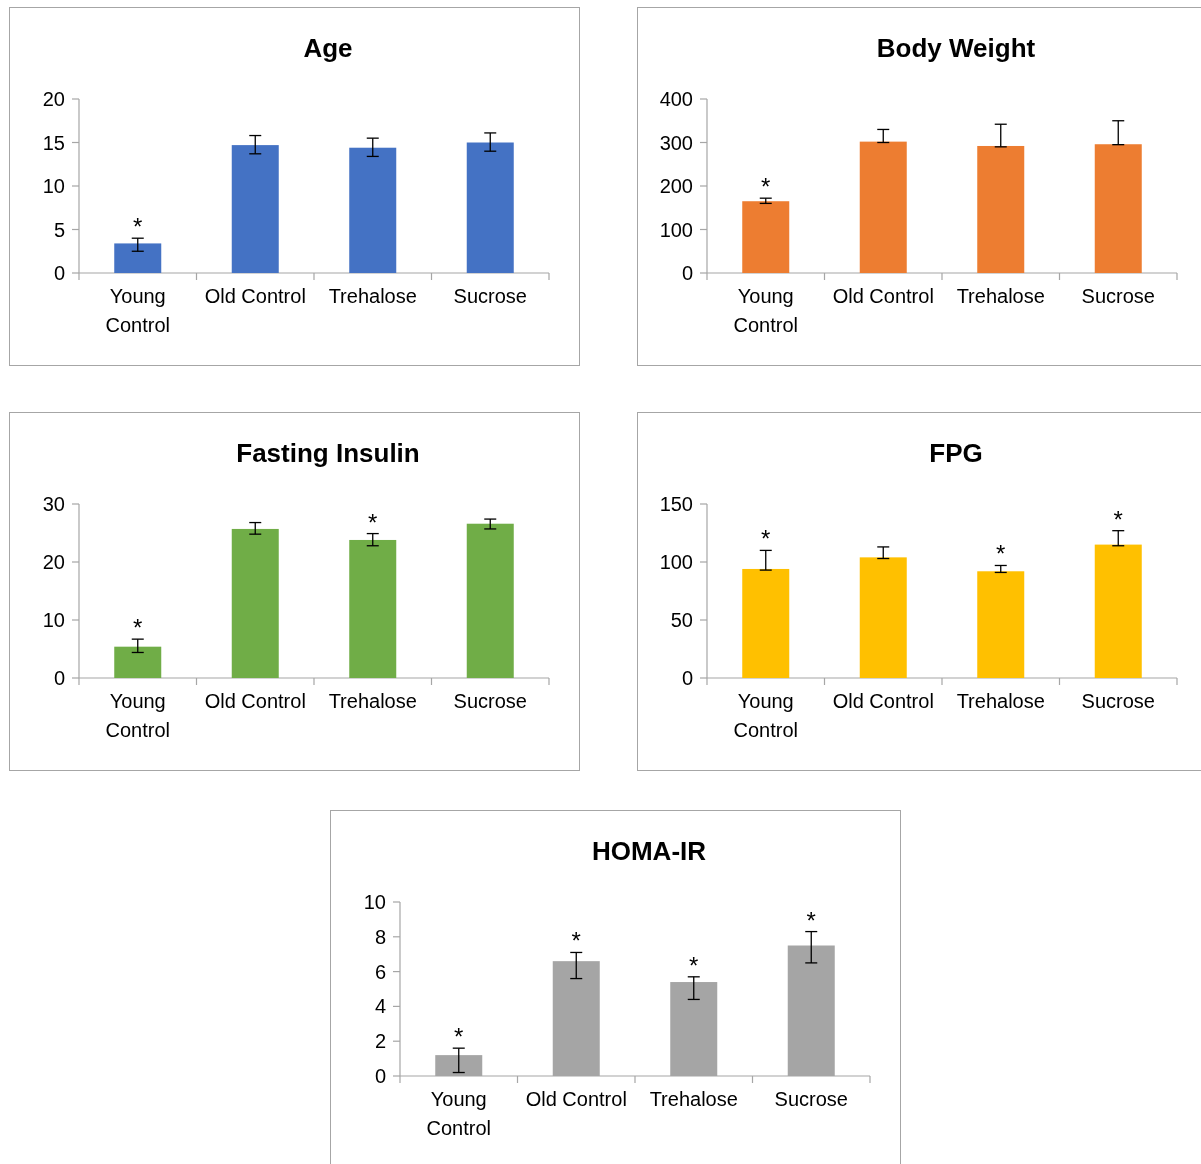  What do you see at coordinates (676, 186) in the screenshot?
I see `y-tick-label: 200` at bounding box center [676, 186].